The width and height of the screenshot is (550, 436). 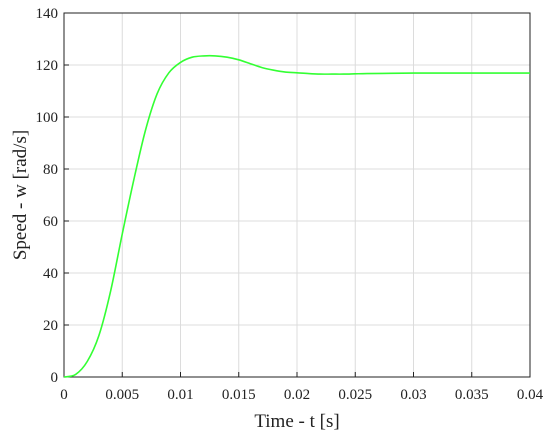 I want to click on y-tick-label: 0, so click(x=55, y=378).